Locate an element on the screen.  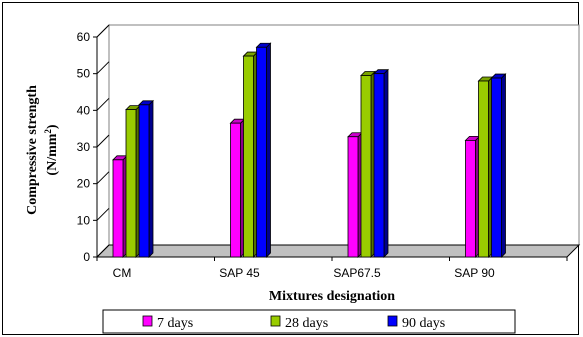
y-axis-title: Compressive strength is located at coordinates (32, 150).